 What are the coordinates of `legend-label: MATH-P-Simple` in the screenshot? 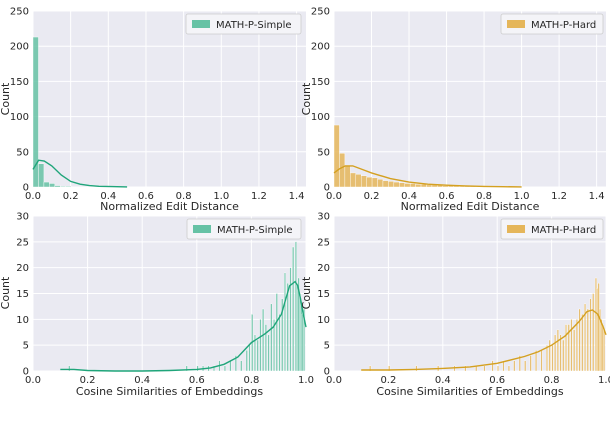 It's located at (255, 230).